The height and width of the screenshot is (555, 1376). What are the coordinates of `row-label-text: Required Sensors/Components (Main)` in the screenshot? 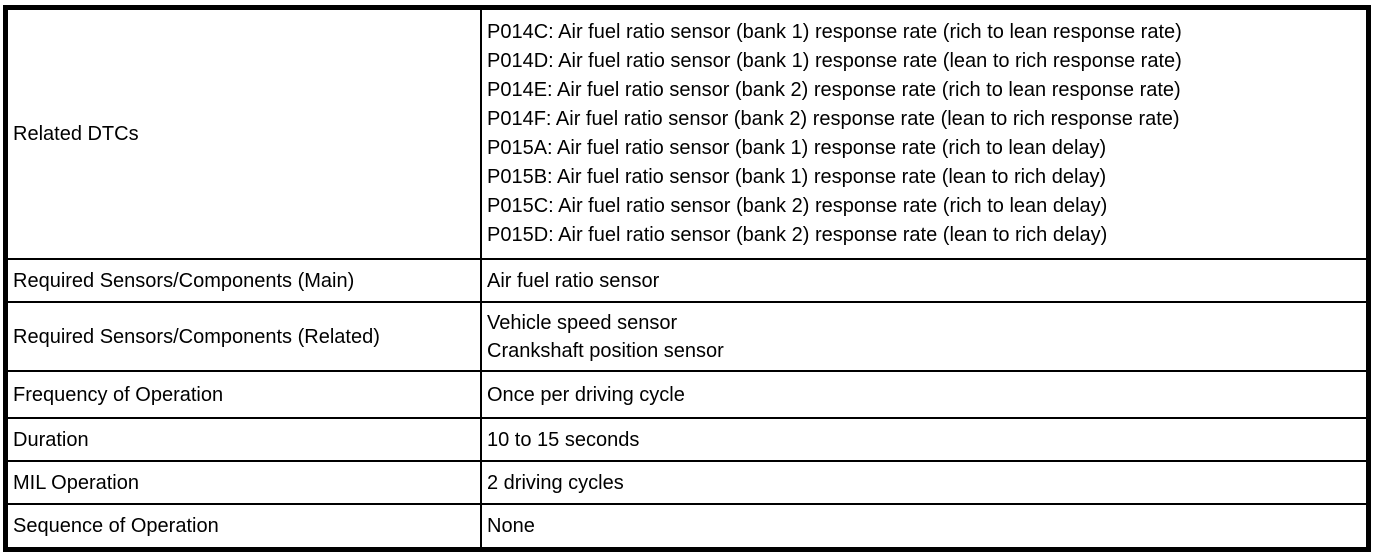 It's located at (184, 280).